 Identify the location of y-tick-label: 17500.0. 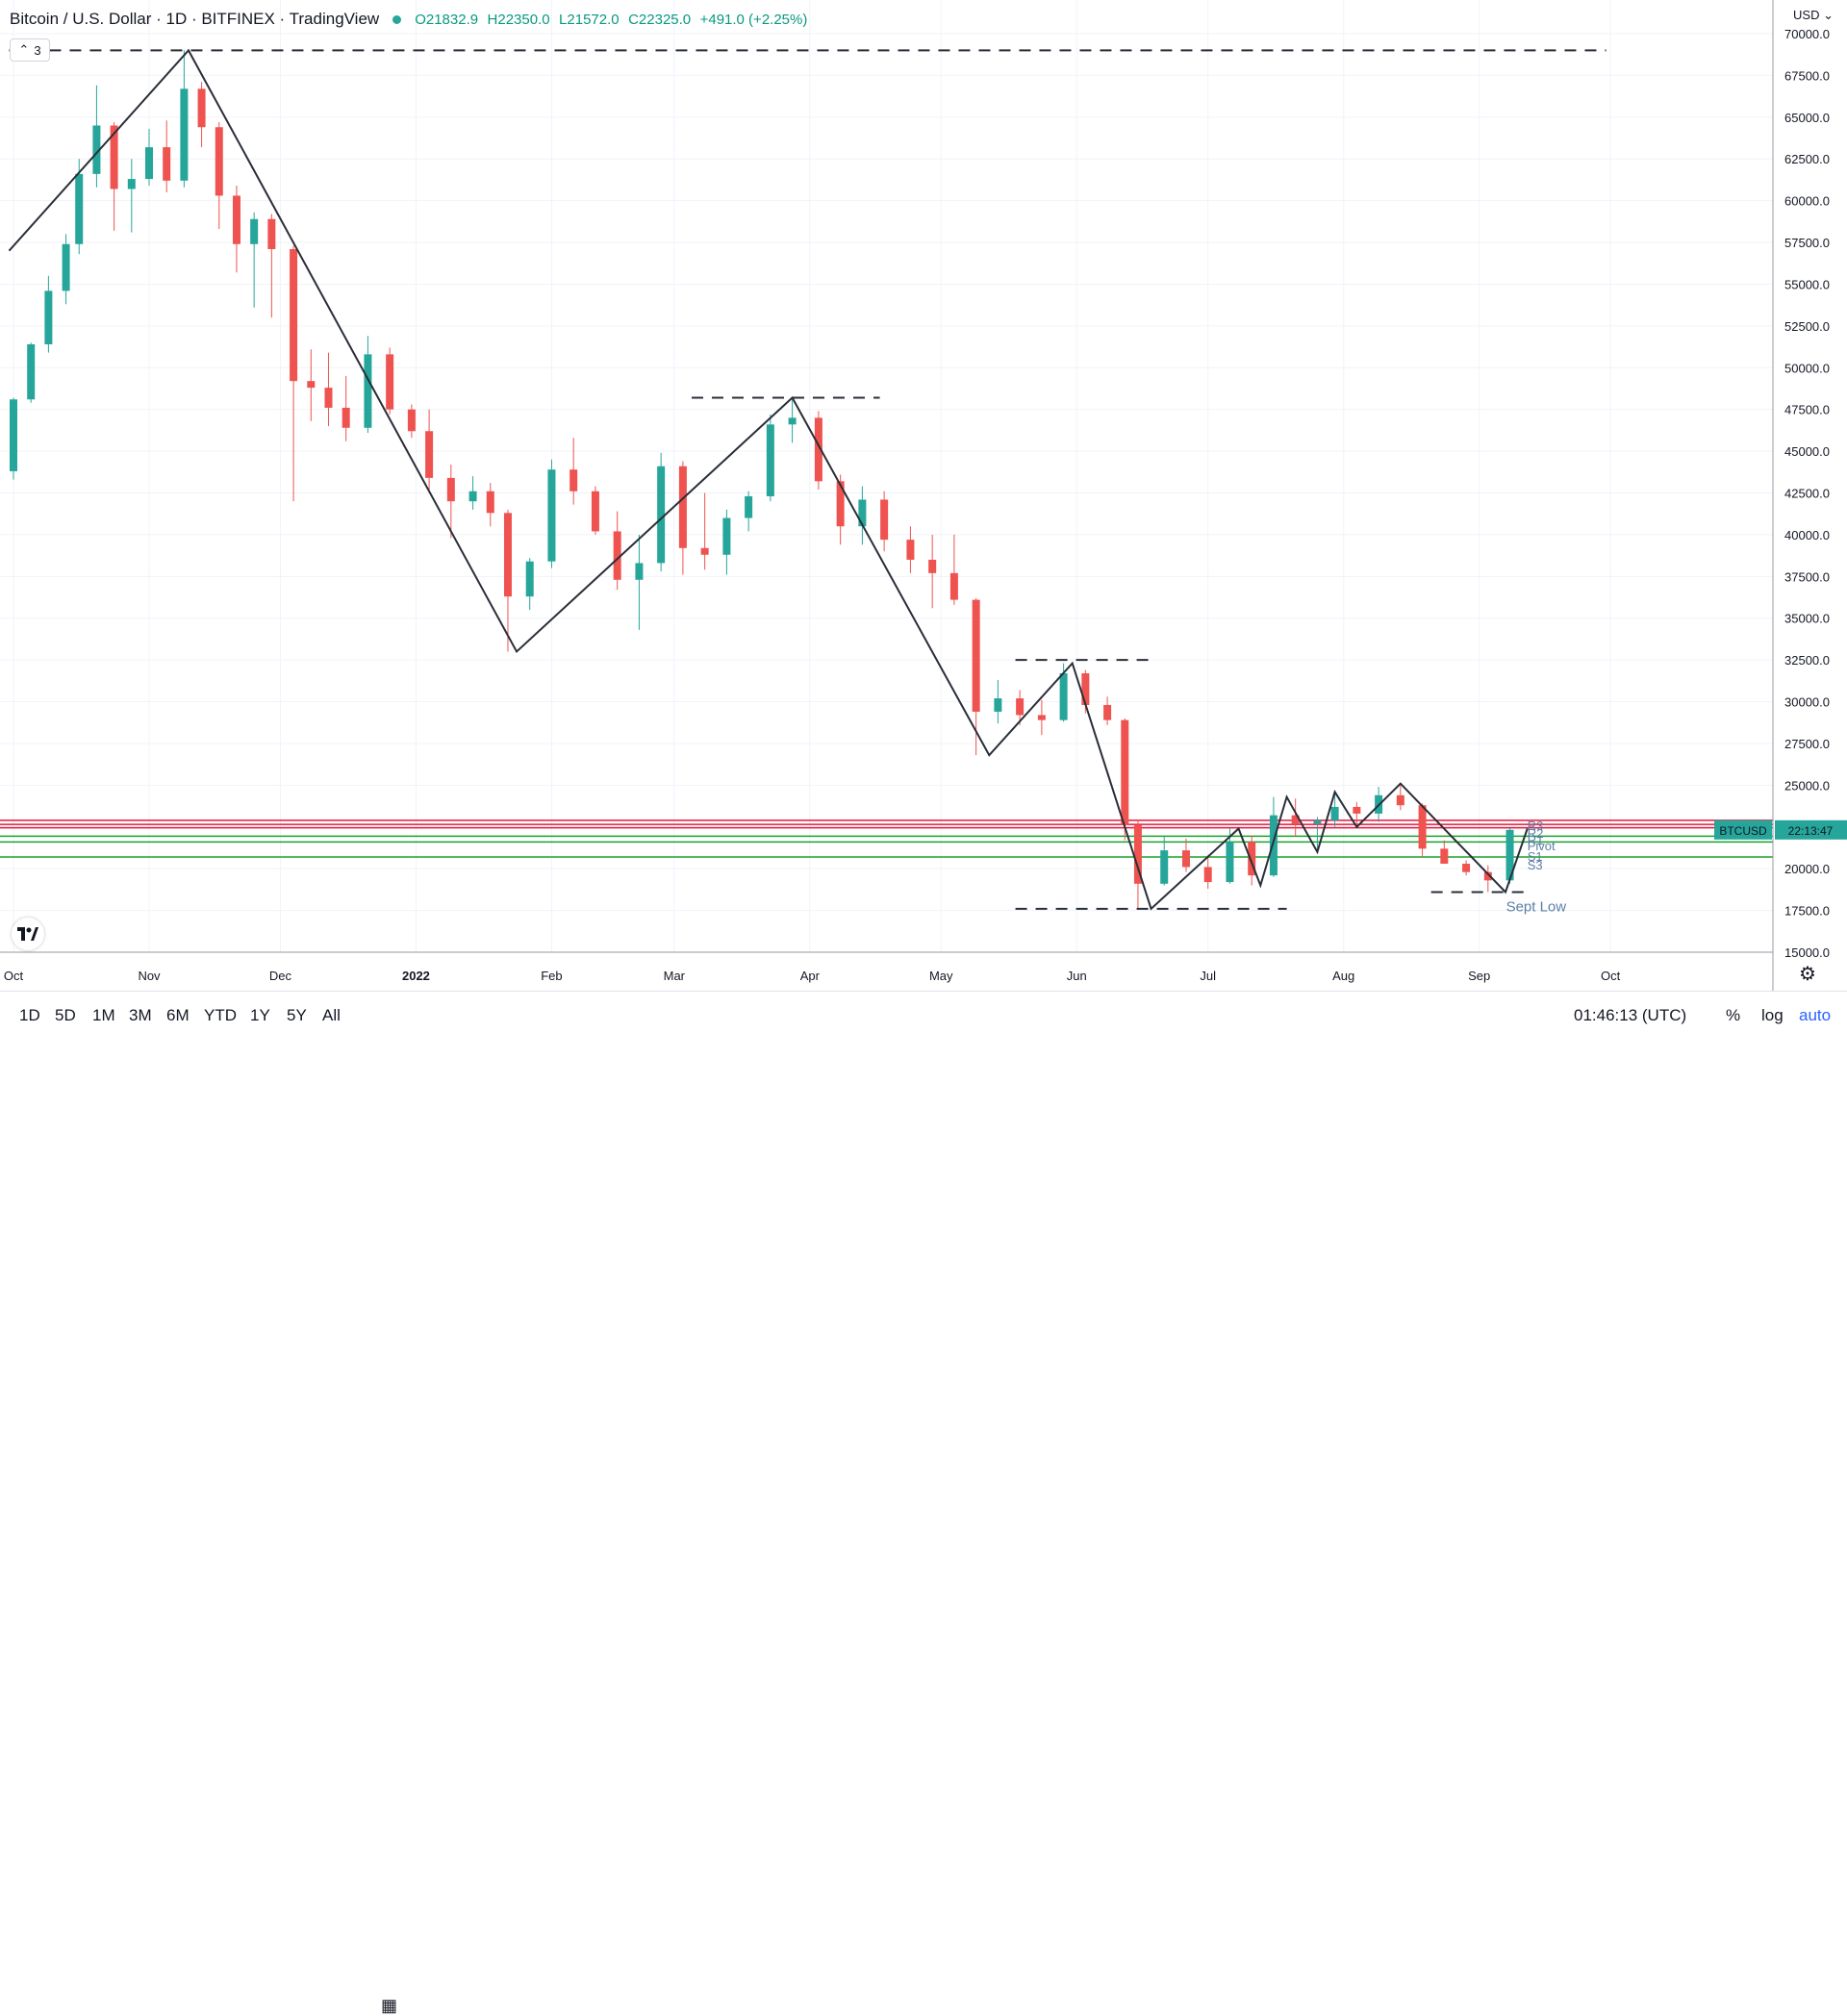
(1807, 912).